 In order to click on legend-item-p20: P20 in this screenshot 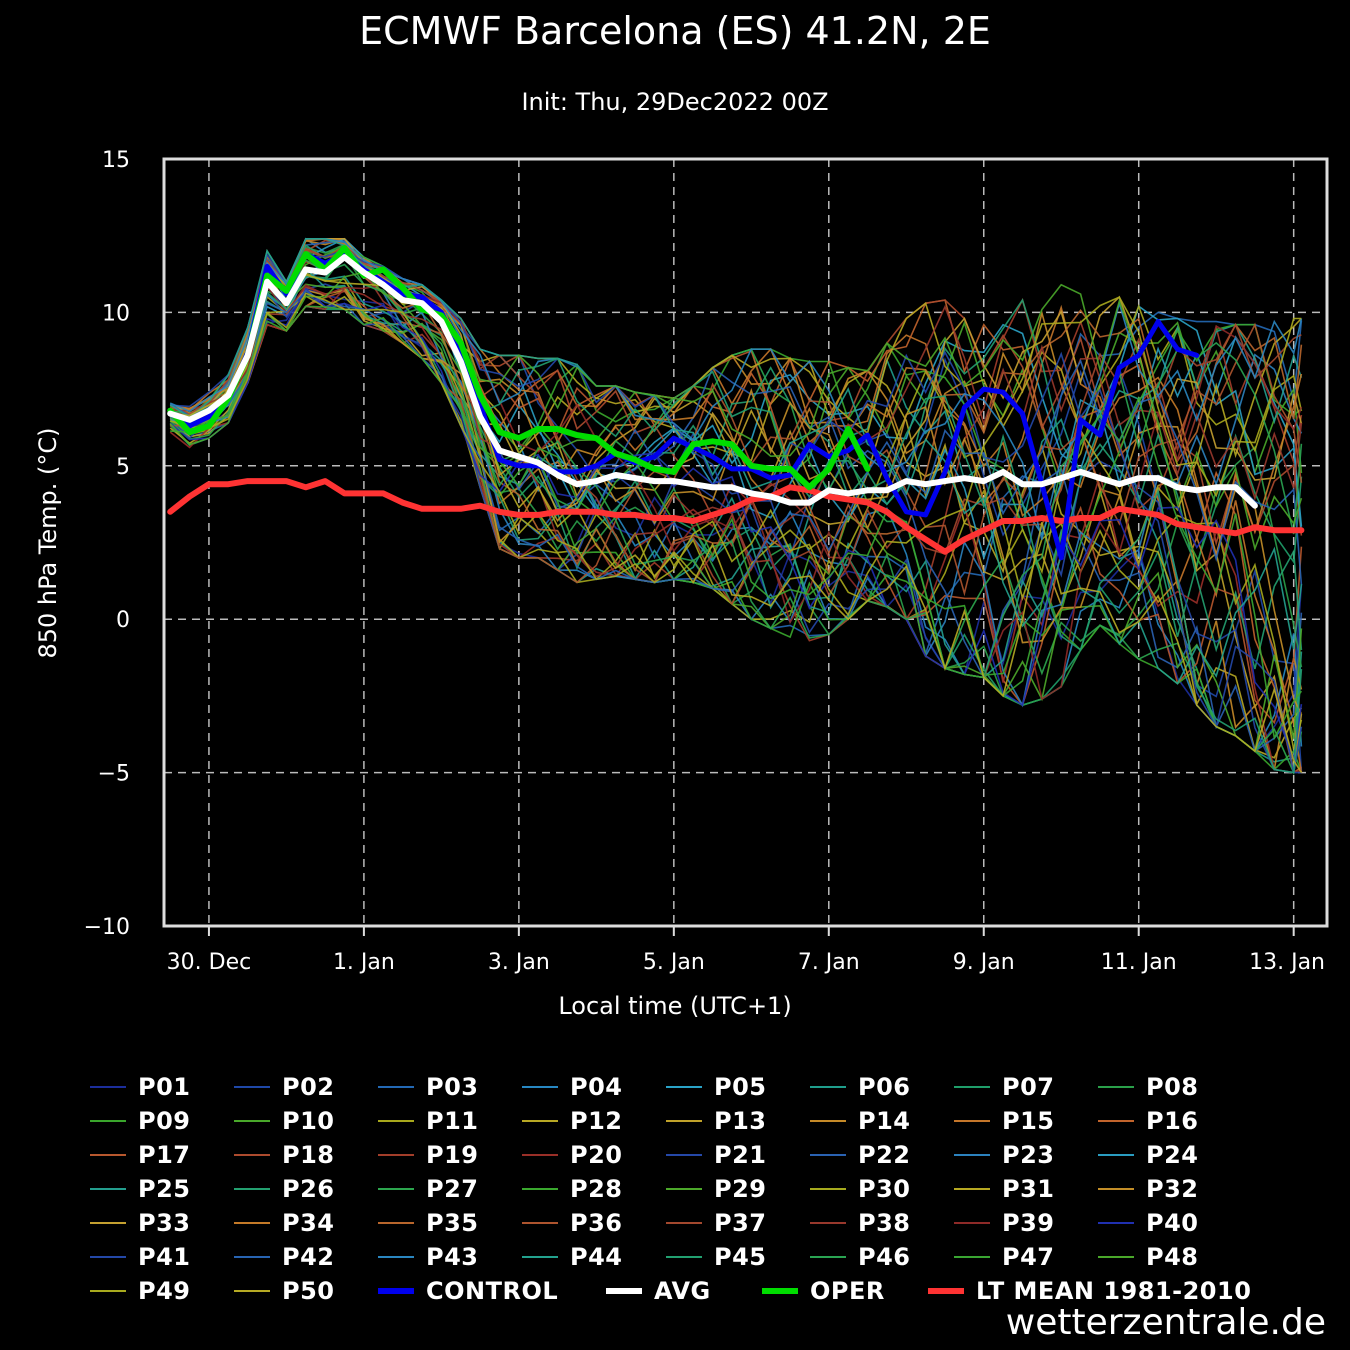, I will do `click(594, 1155)`.